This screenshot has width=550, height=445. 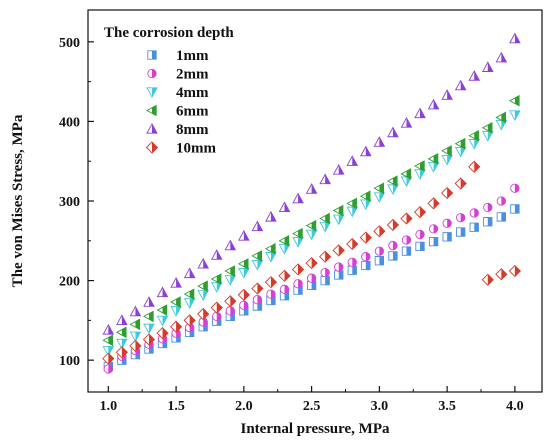 I want to click on legend-label: 8mm, so click(x=192, y=130).